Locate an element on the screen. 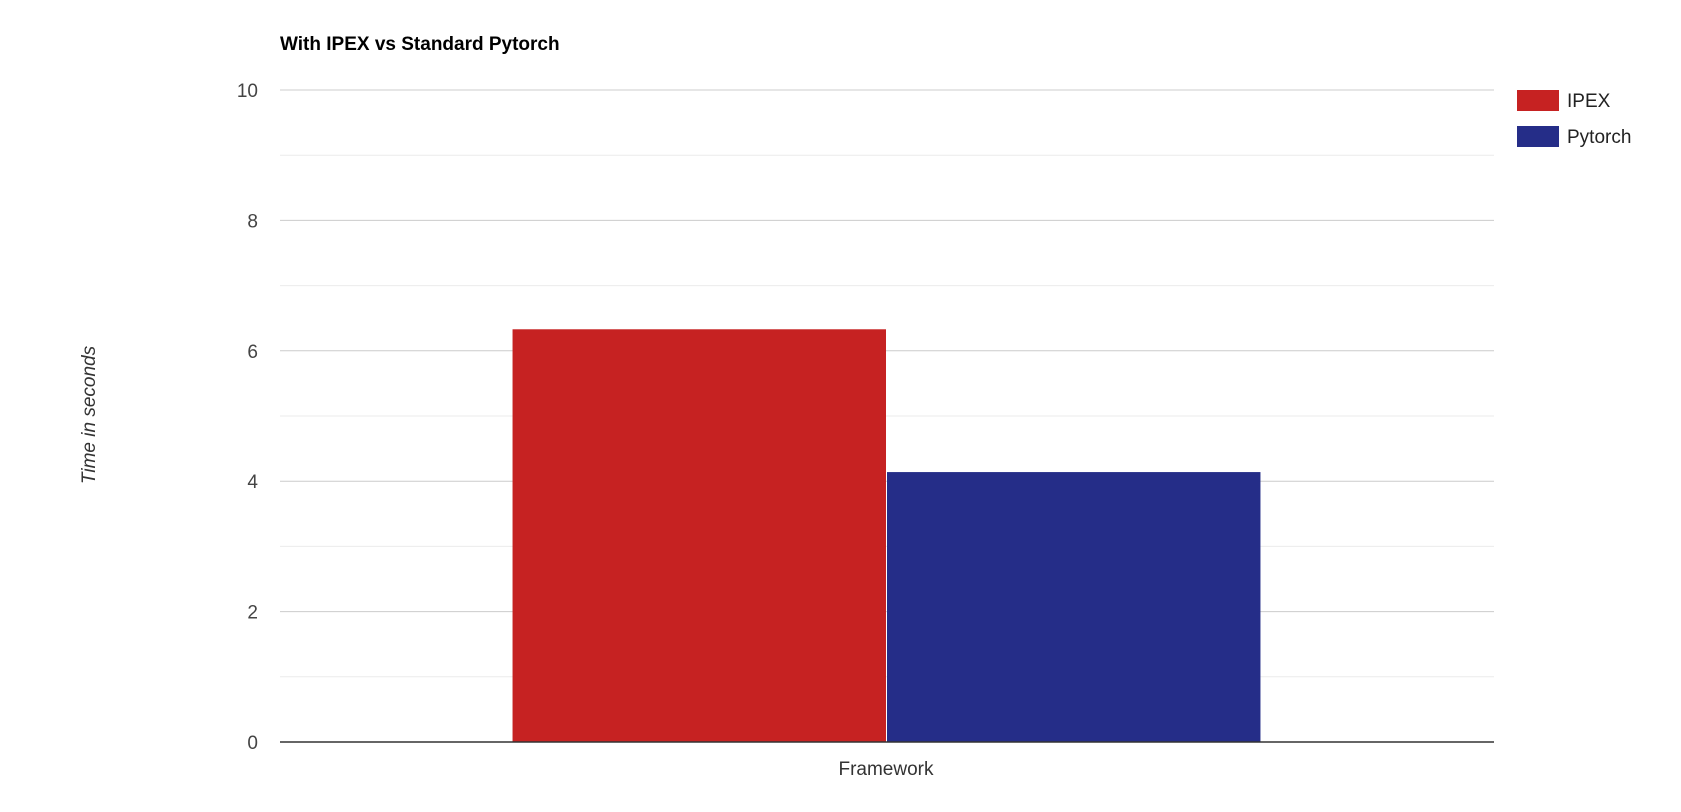  y-tick-label: 6 is located at coordinates (252, 352).